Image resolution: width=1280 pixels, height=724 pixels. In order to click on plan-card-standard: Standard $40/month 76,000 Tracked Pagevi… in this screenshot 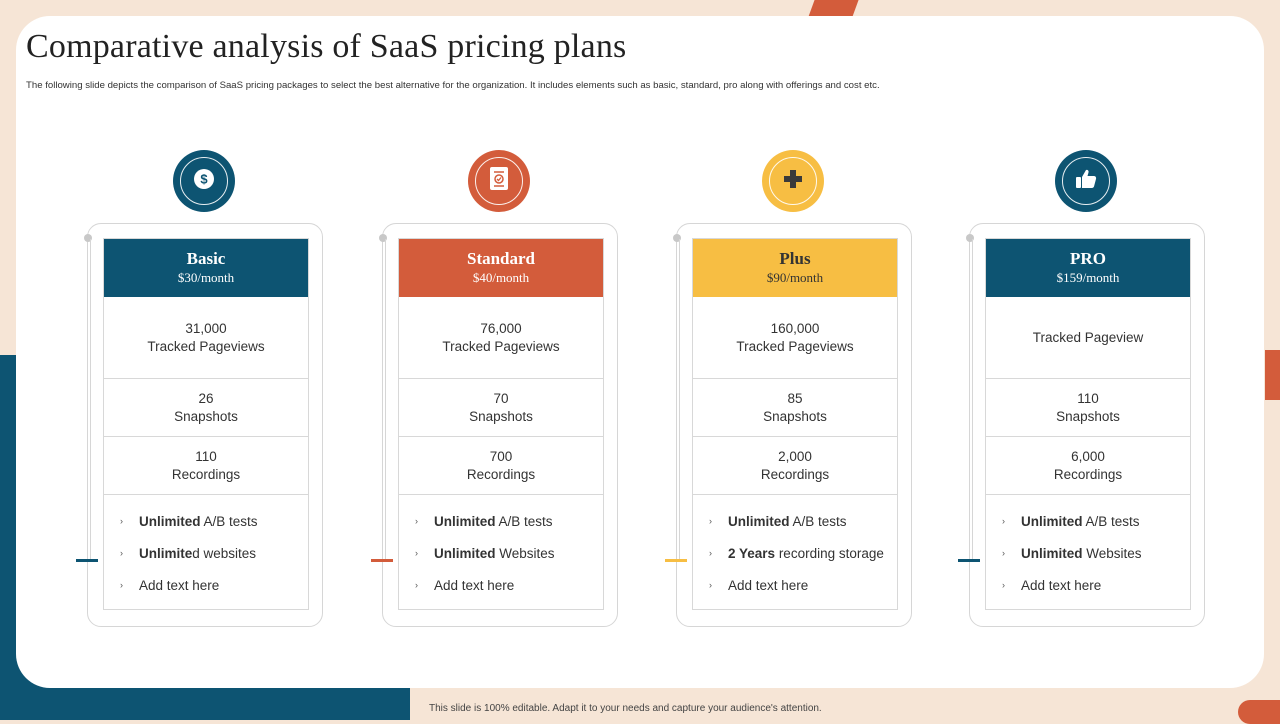, I will do `click(495, 390)`.